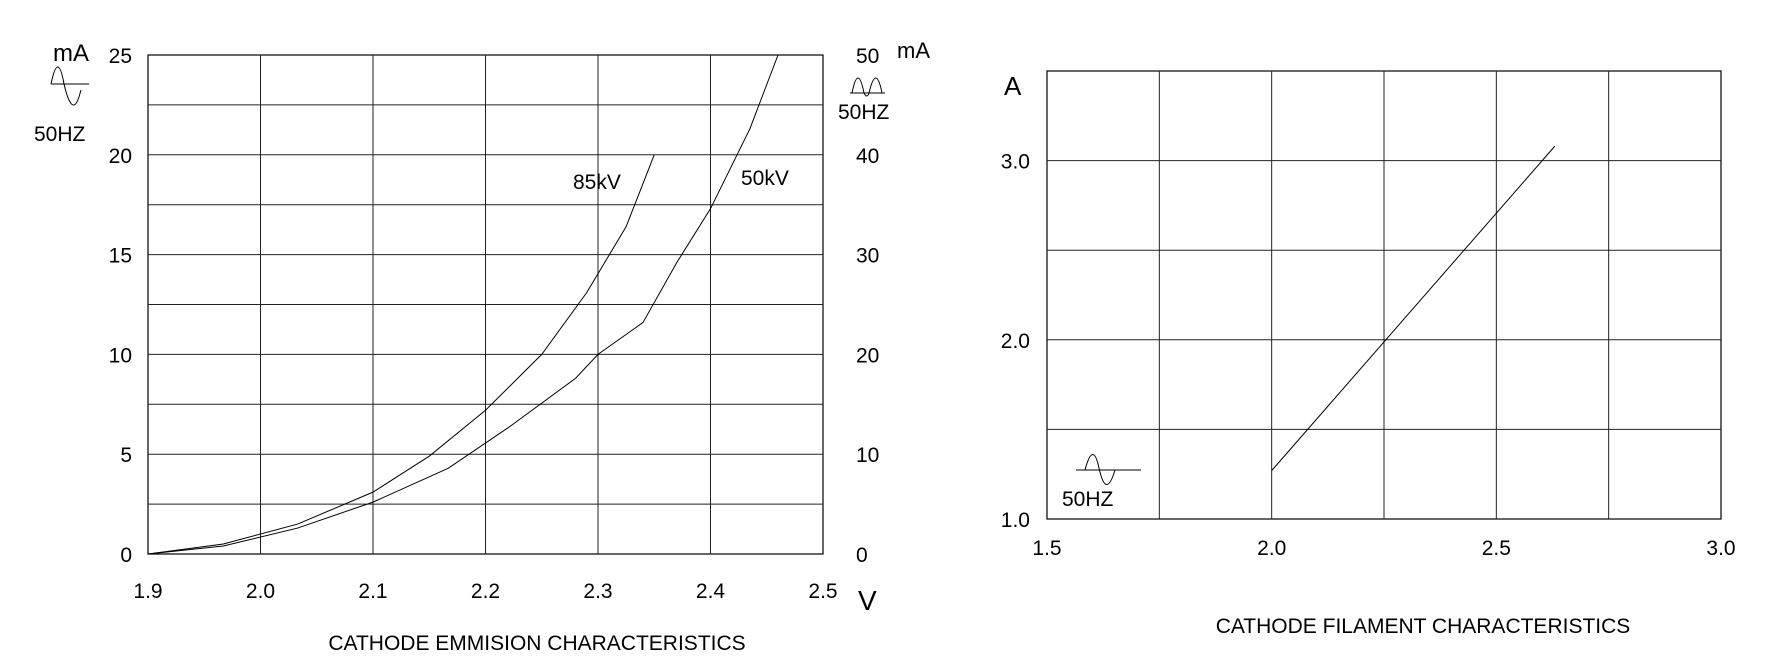 This screenshot has height=669, width=1775. What do you see at coordinates (597, 591) in the screenshot?
I see `x-tick-label: 2.3` at bounding box center [597, 591].